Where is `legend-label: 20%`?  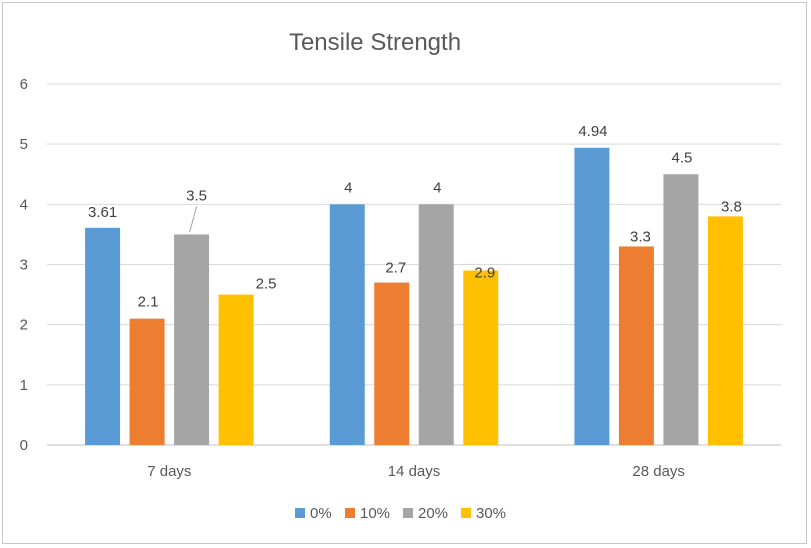
legend-label: 20% is located at coordinates (433, 513).